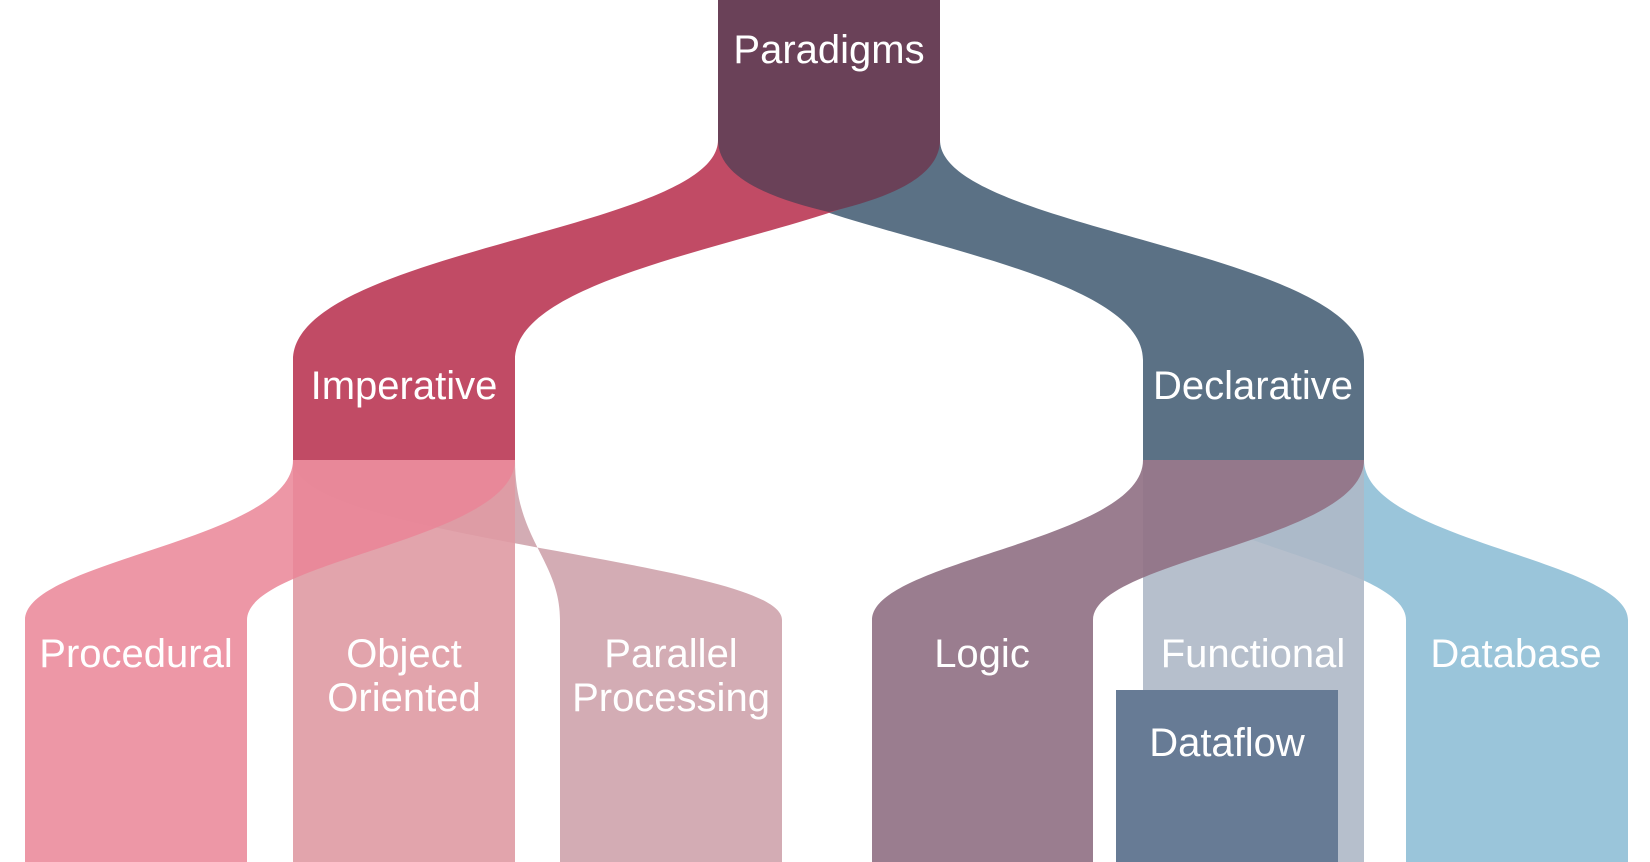 This screenshot has width=1650, height=862. What do you see at coordinates (1253, 654) in the screenshot?
I see `functional-label: Functional` at bounding box center [1253, 654].